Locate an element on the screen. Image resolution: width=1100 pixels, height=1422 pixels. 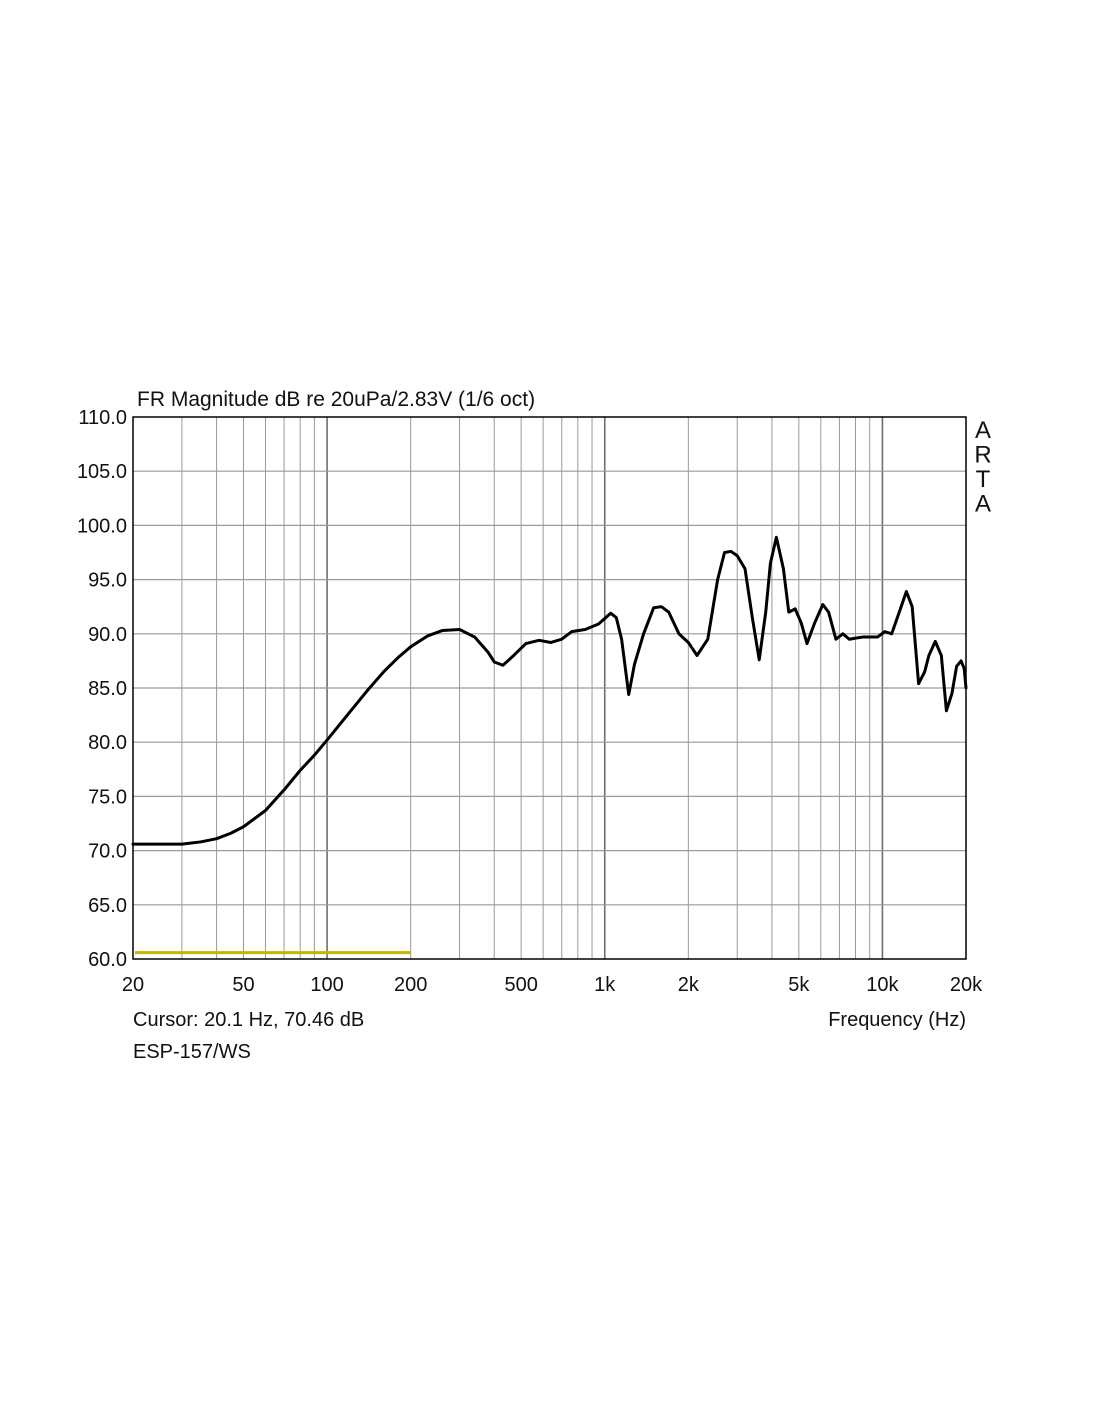
watermark-letter: R is located at coordinates (982, 455).